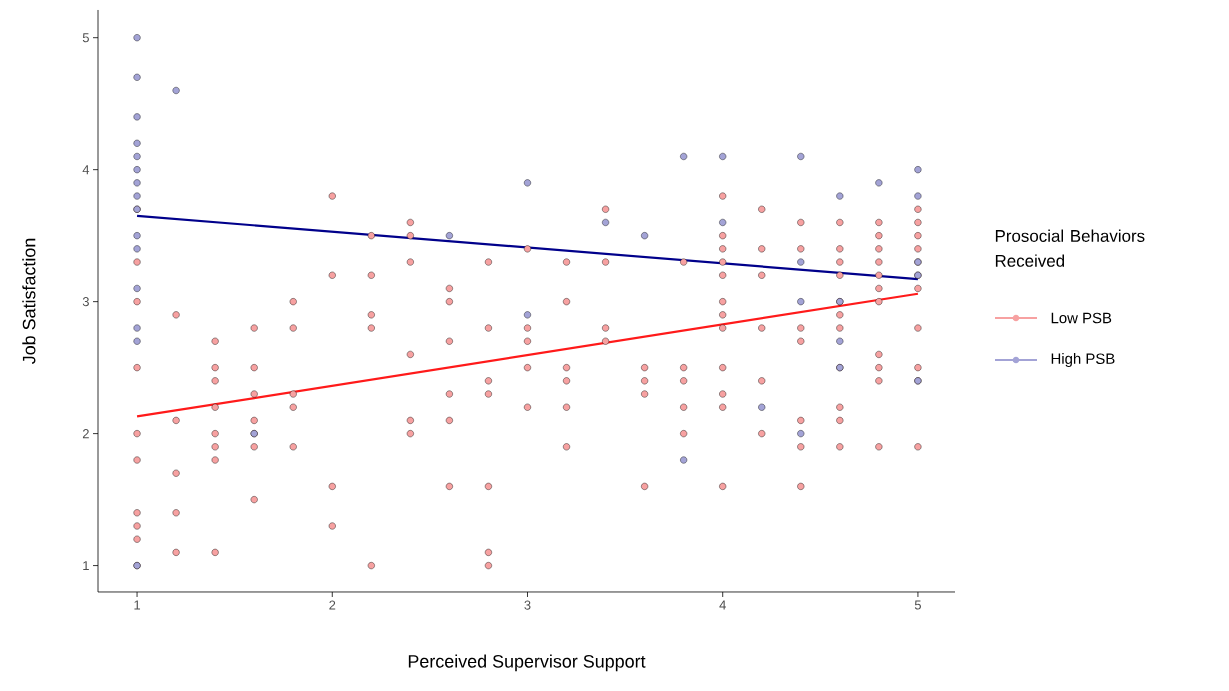 This screenshot has height=691, width=1229. Describe the element at coordinates (1070, 248) in the screenshot. I see `legend-title: Prosocial Behaviors Received` at that location.